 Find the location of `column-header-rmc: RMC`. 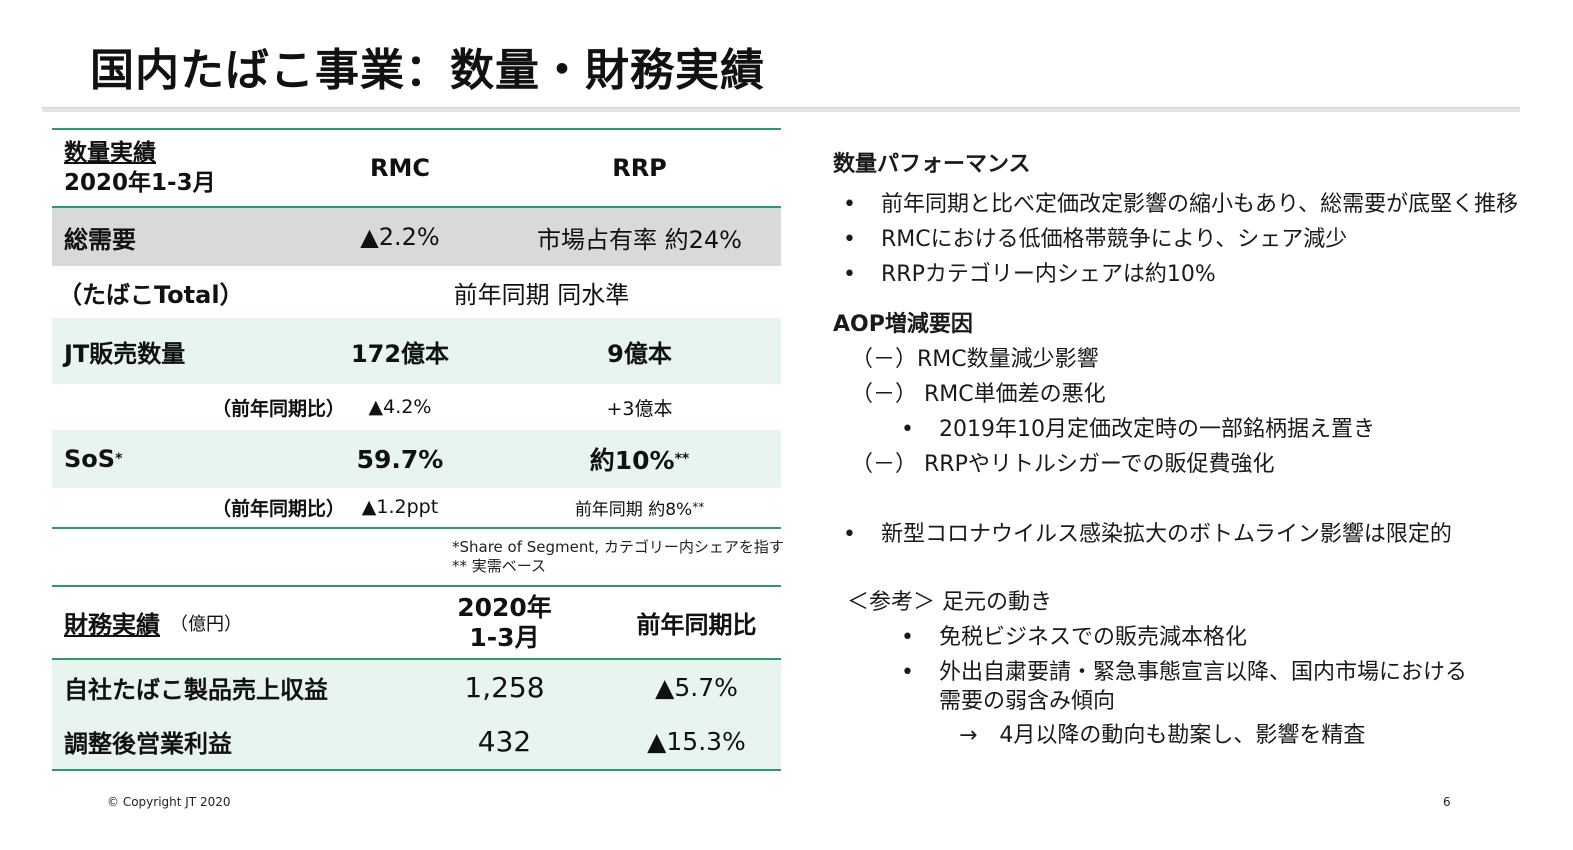

column-header-rmc: RMC is located at coordinates (400, 168).